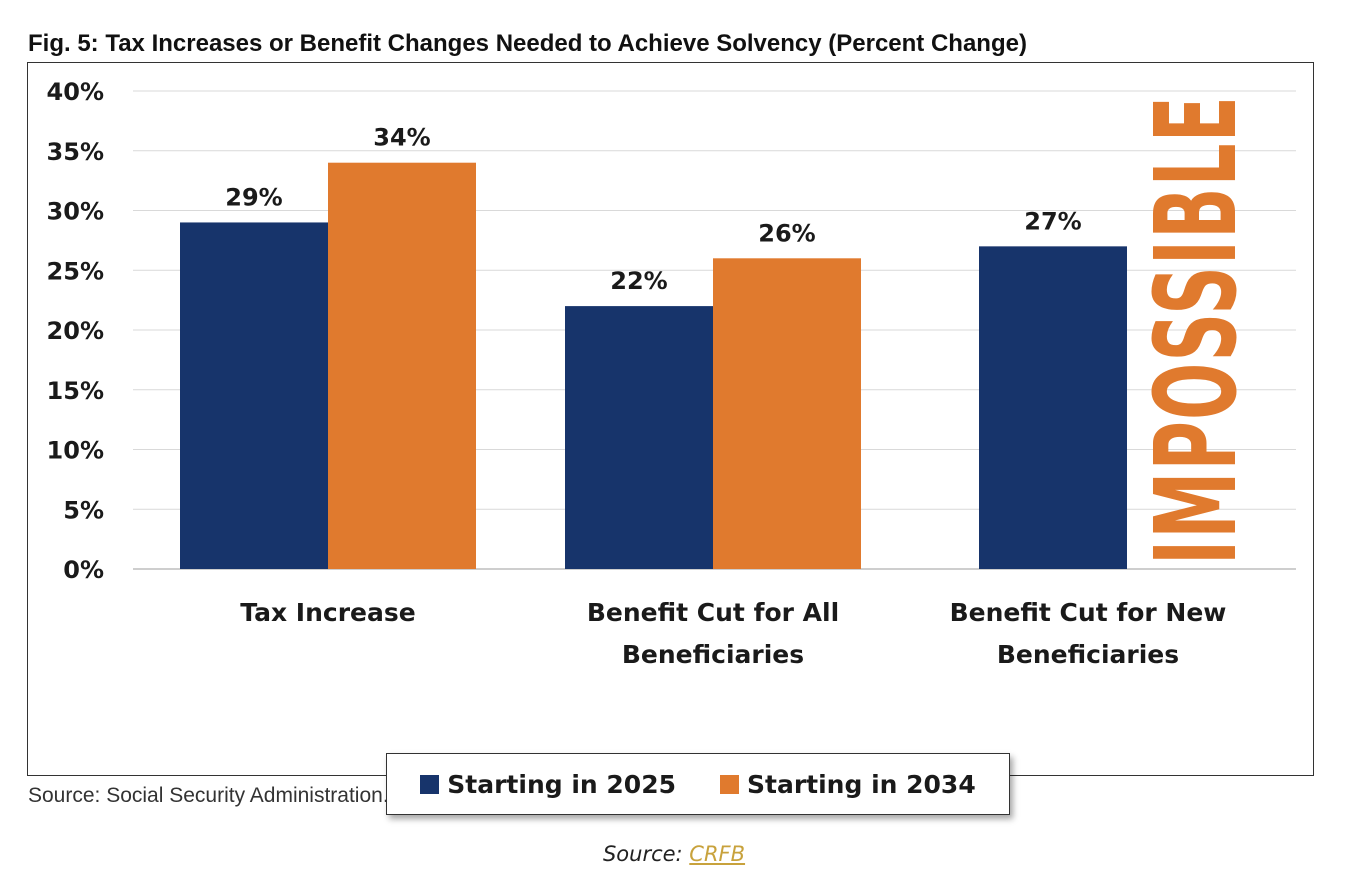 The height and width of the screenshot is (888, 1348). Describe the element at coordinates (786, 233) in the screenshot. I see `bar-value-label: 26%` at that location.